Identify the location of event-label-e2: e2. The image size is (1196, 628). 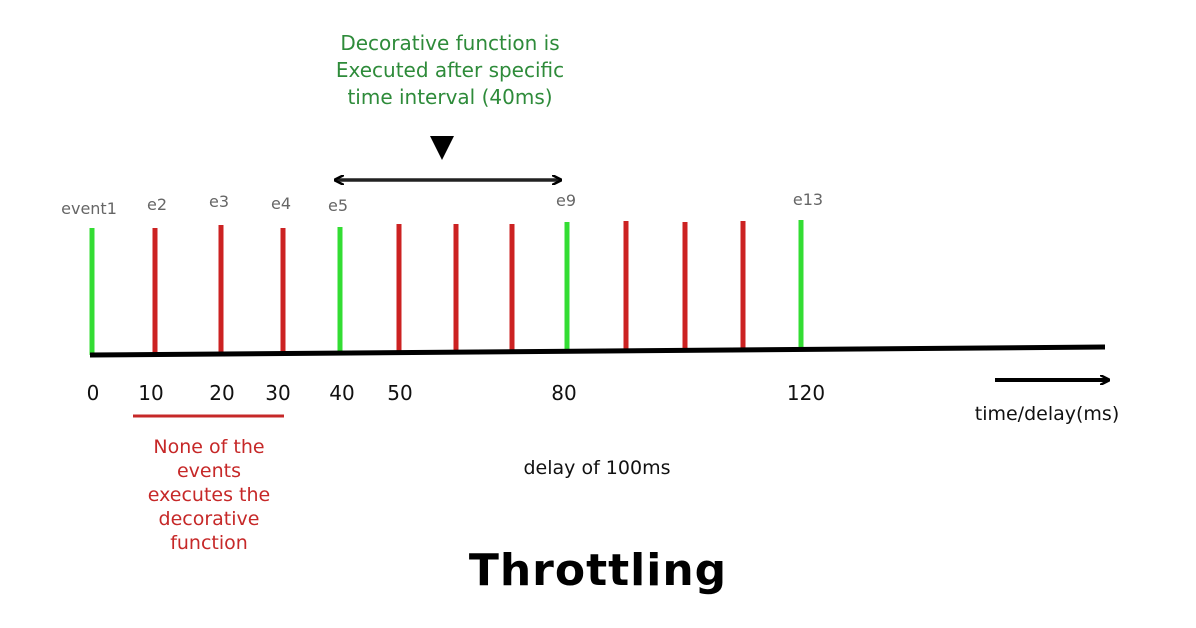
(157, 204).